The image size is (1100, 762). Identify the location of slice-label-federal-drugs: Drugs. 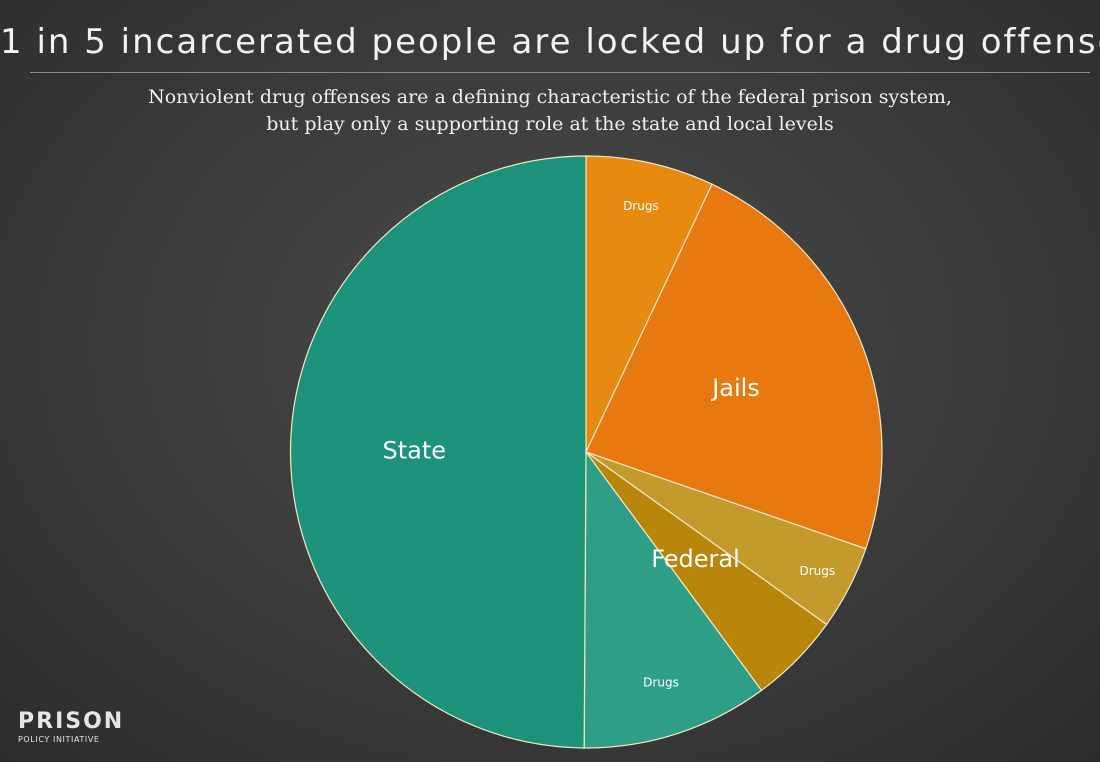
(817, 571).